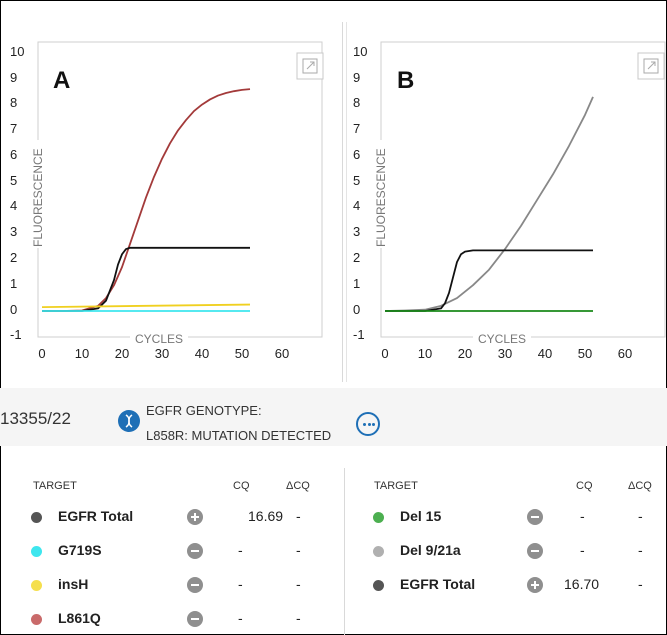 Image resolution: width=667 pixels, height=635 pixels. What do you see at coordinates (430, 550) in the screenshot?
I see `target-name: Del 9/21a` at bounding box center [430, 550].